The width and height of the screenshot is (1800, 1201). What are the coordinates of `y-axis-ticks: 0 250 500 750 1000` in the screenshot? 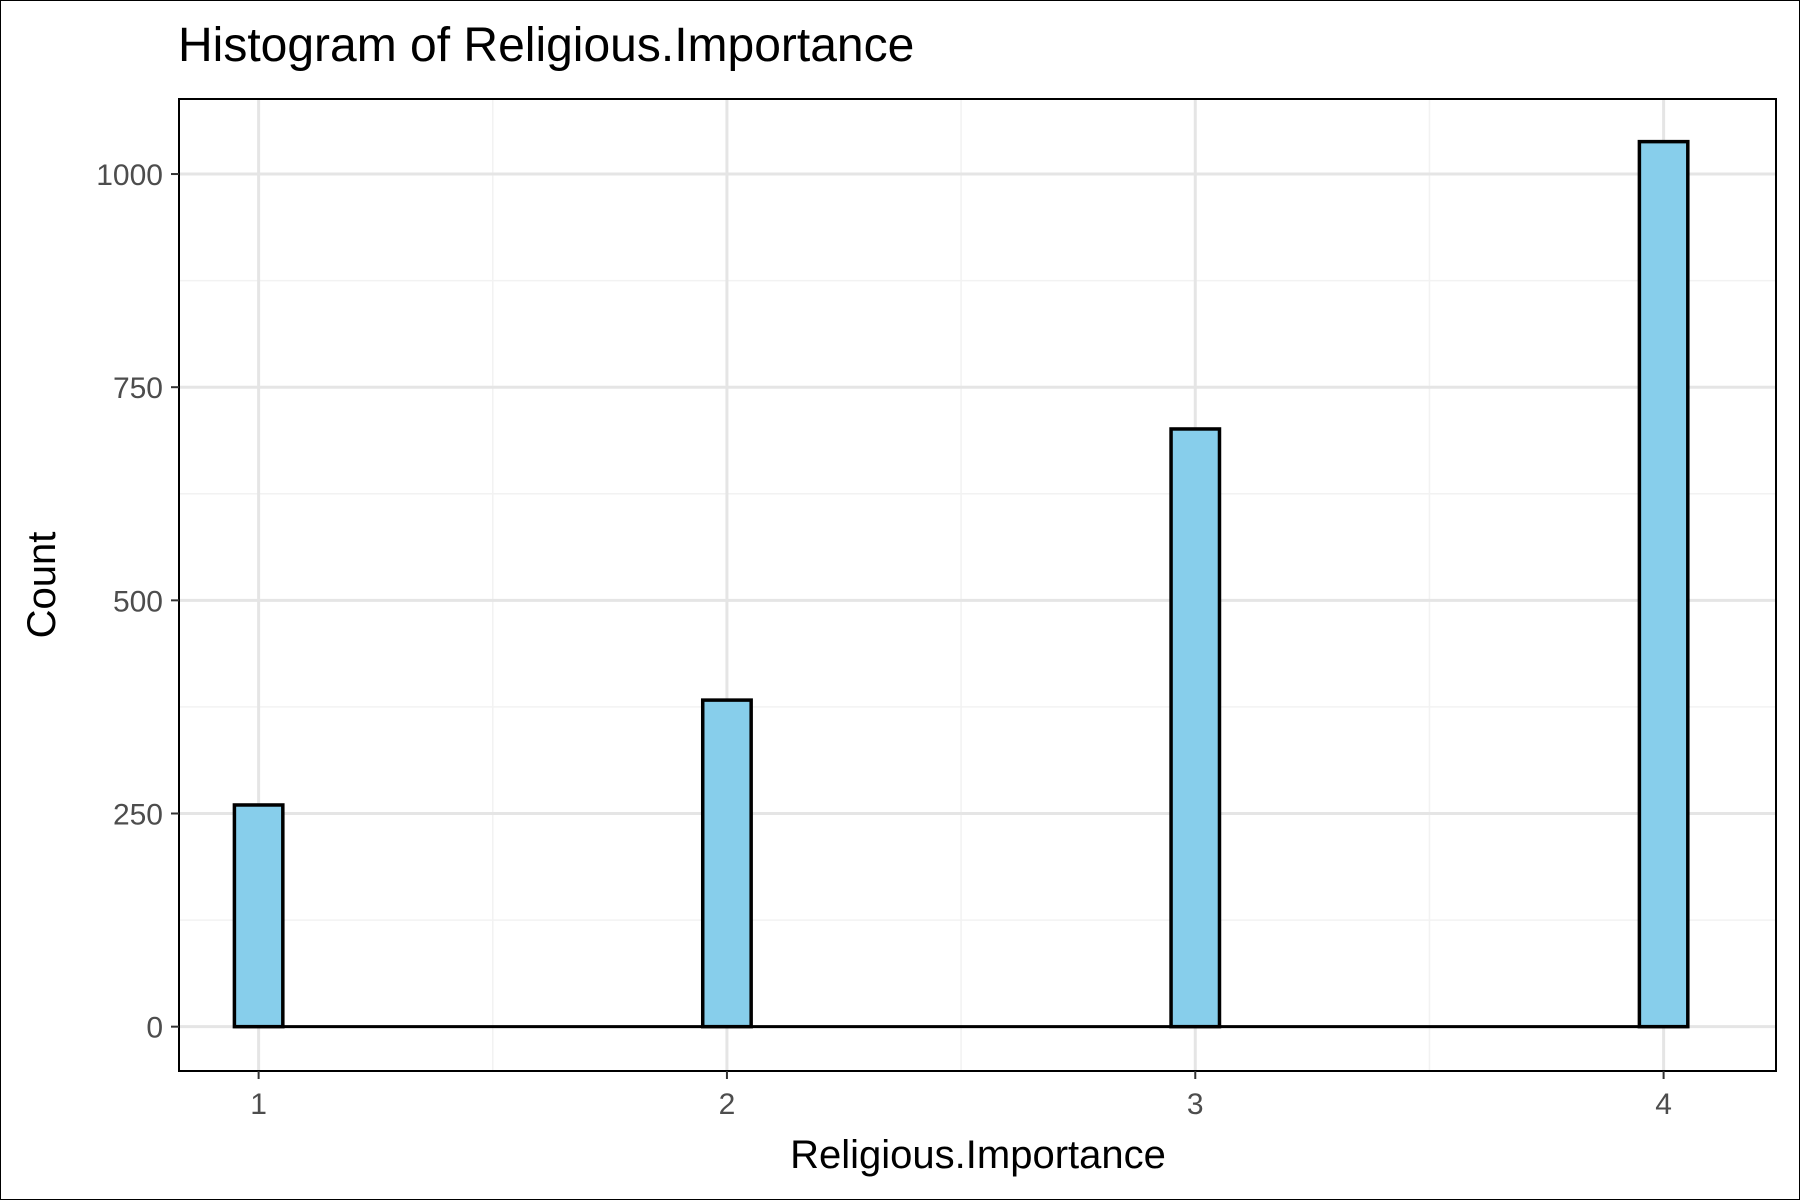 It's located at (137, 602).